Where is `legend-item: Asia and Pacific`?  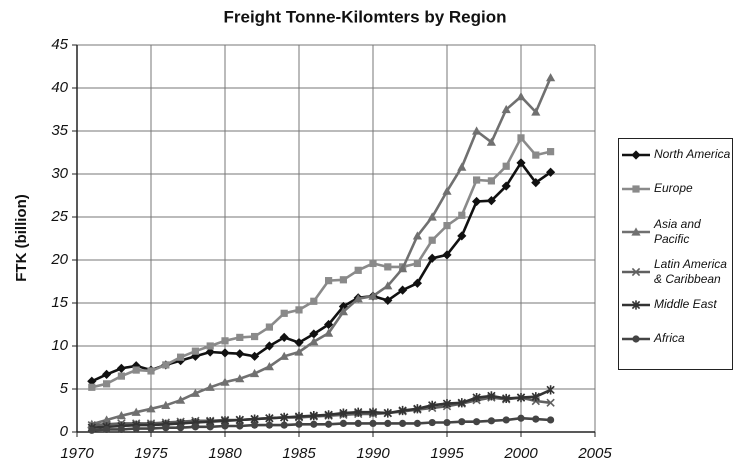 legend-item: Asia and Pacific is located at coordinates (677, 232).